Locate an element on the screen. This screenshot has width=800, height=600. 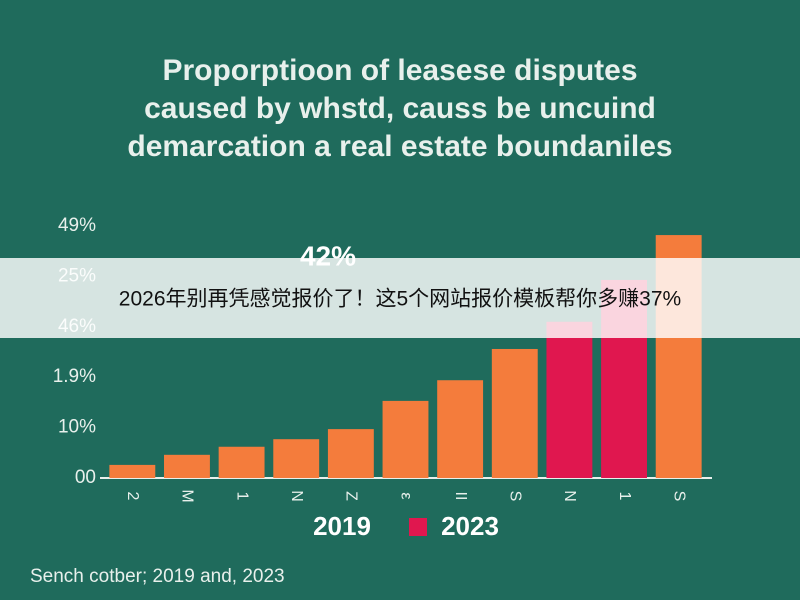
banner-bg is located at coordinates (400, 298).